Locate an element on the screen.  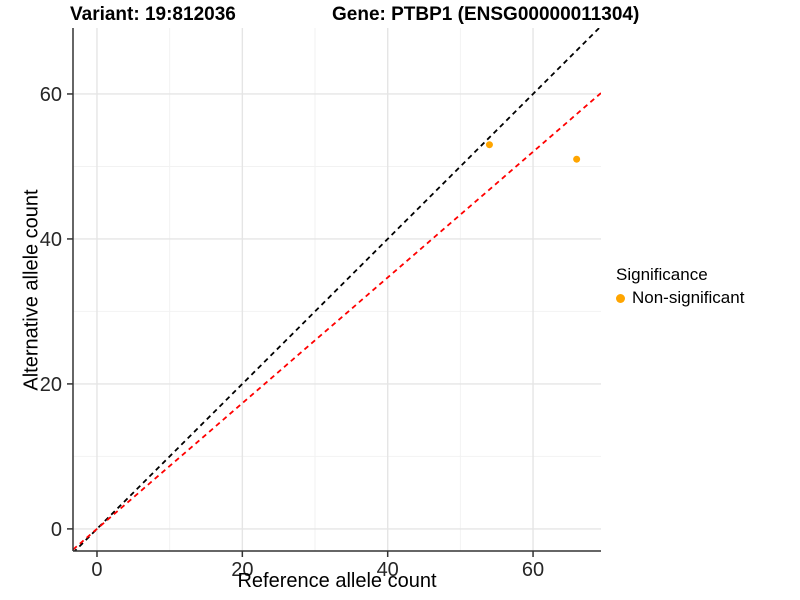
plot-title-gene: Gene: PTBP1 (ENSG00000011304) is located at coordinates (486, 14).